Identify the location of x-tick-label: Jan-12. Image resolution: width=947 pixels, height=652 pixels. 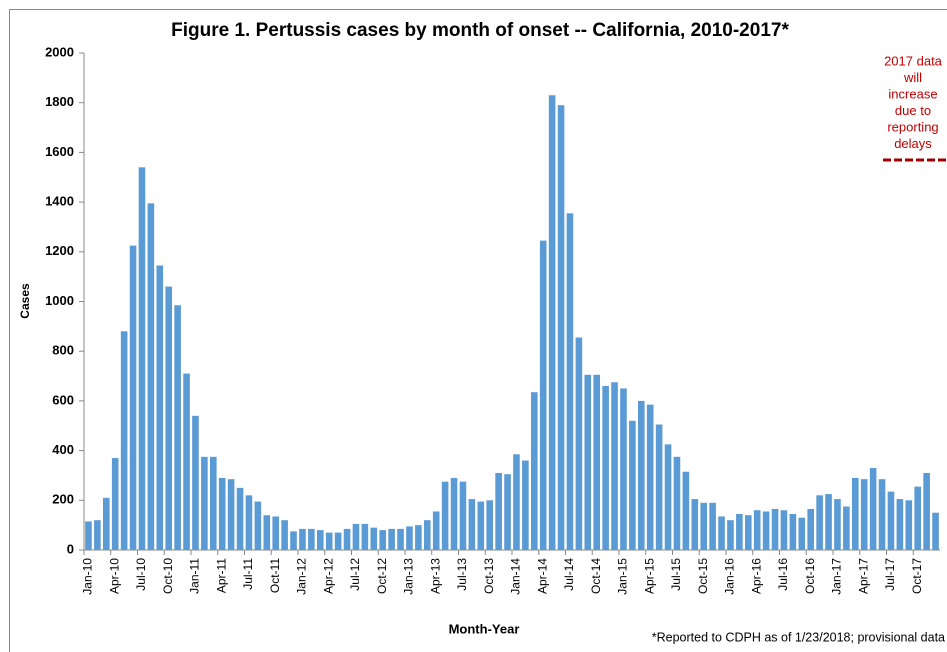
(302, 576).